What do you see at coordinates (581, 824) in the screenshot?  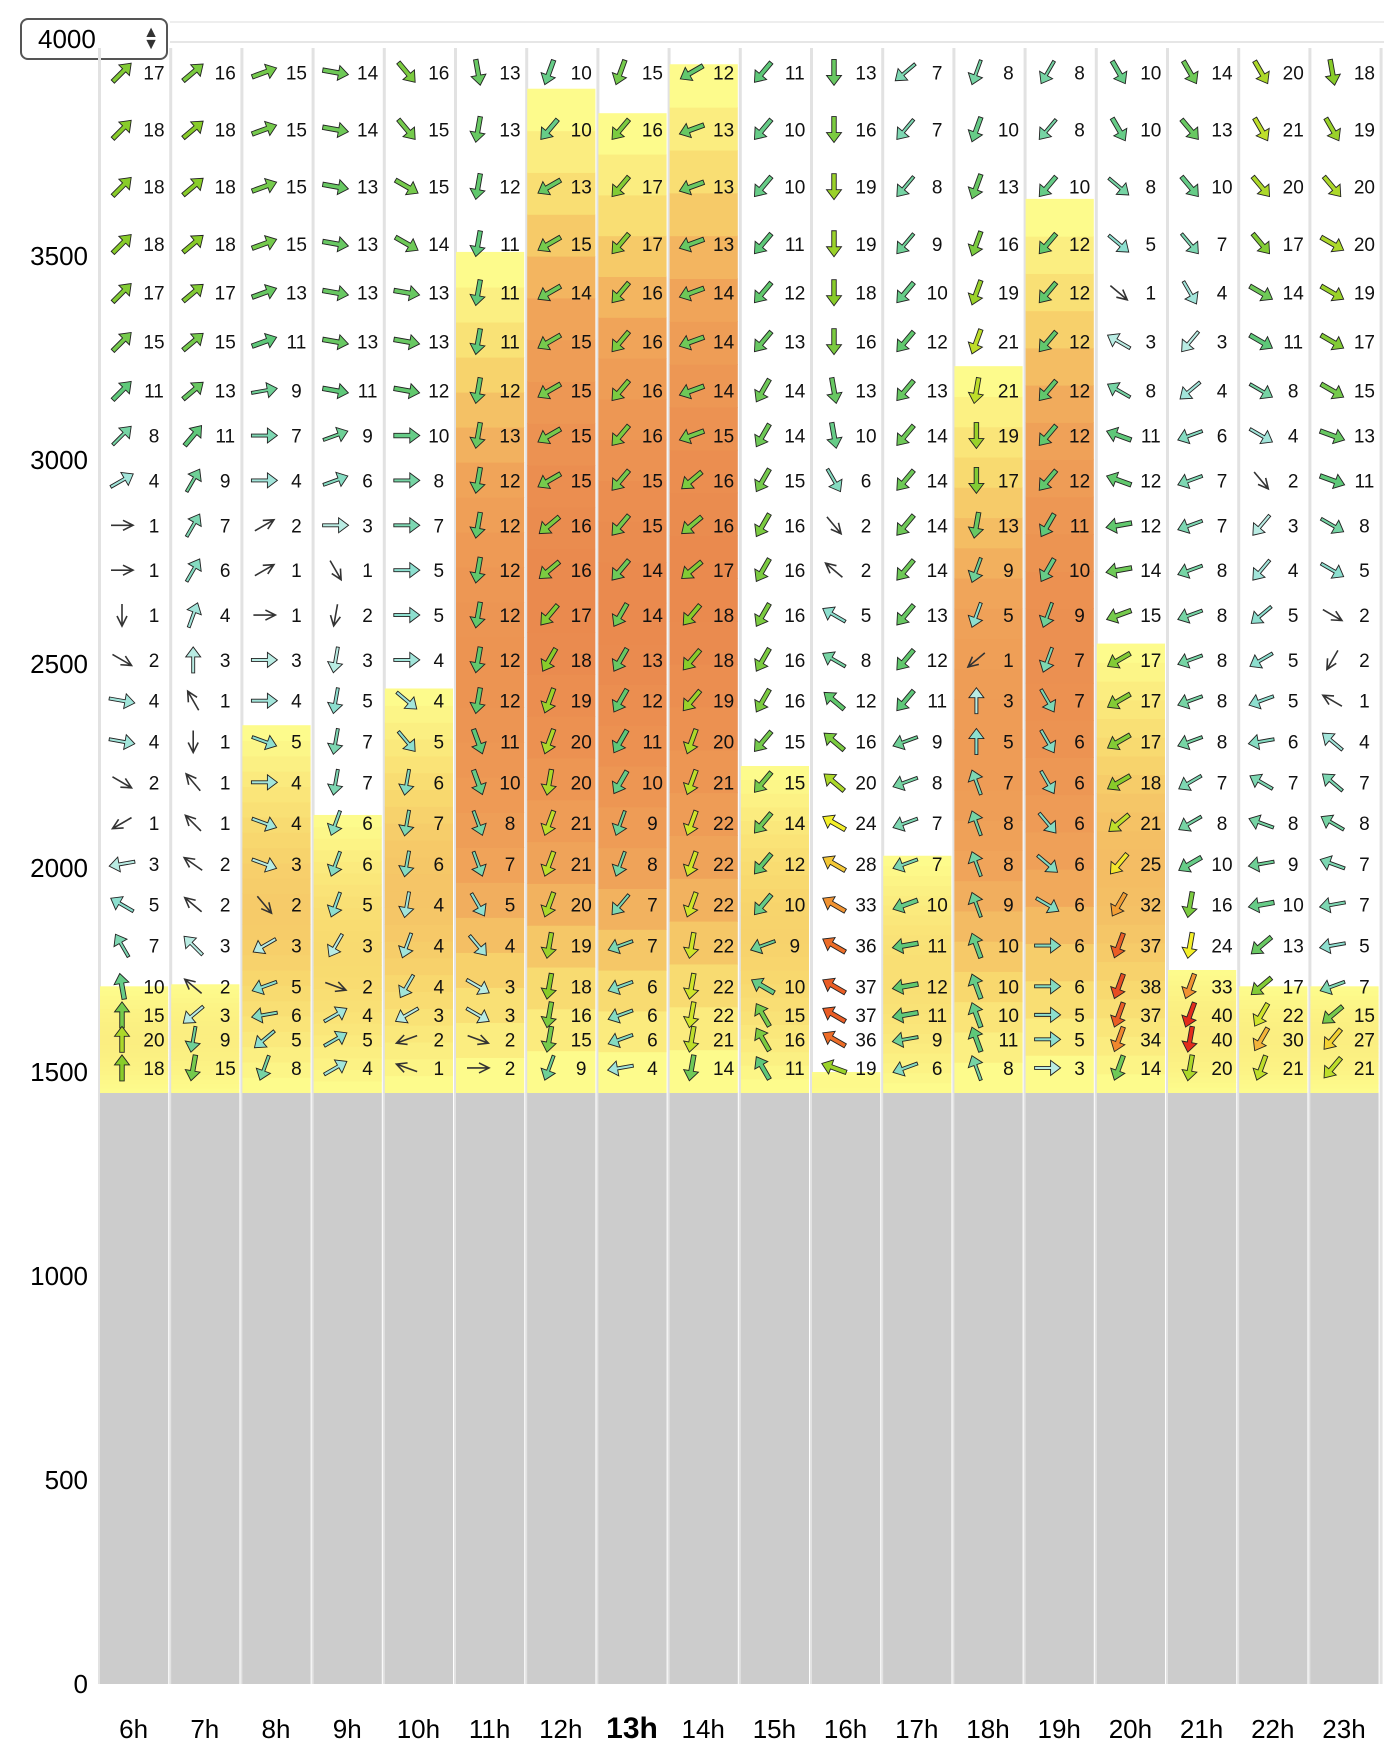 I see `wind-speed-label: 21` at bounding box center [581, 824].